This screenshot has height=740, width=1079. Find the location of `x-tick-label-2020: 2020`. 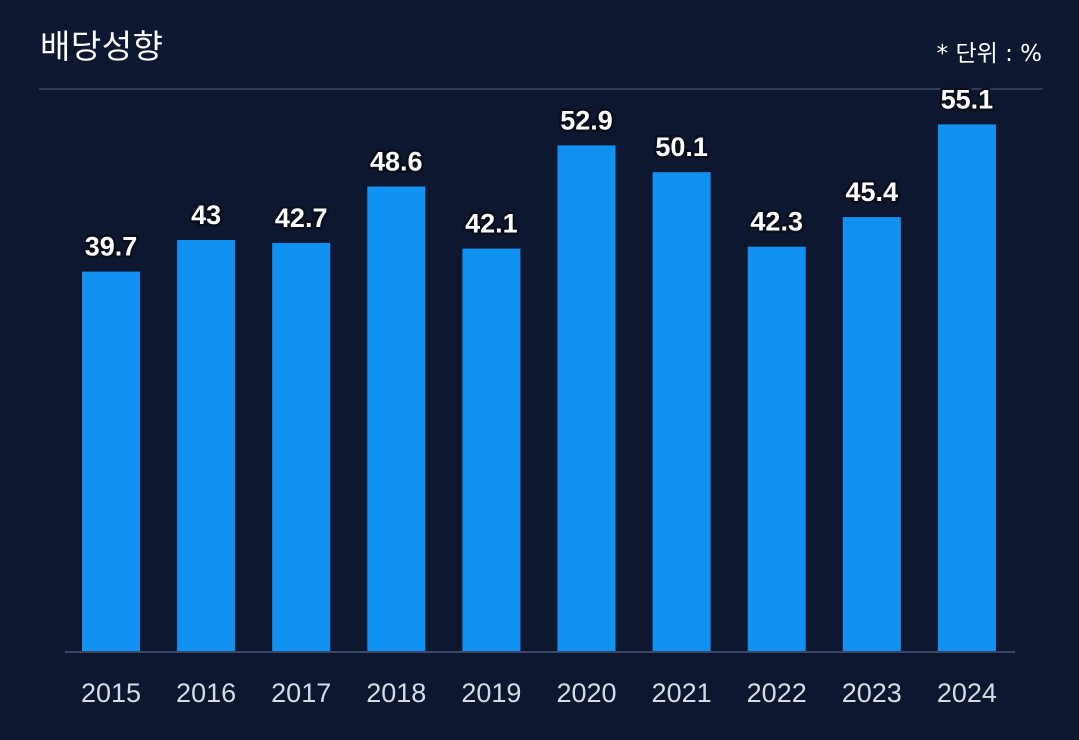

x-tick-label-2020: 2020 is located at coordinates (586, 693).